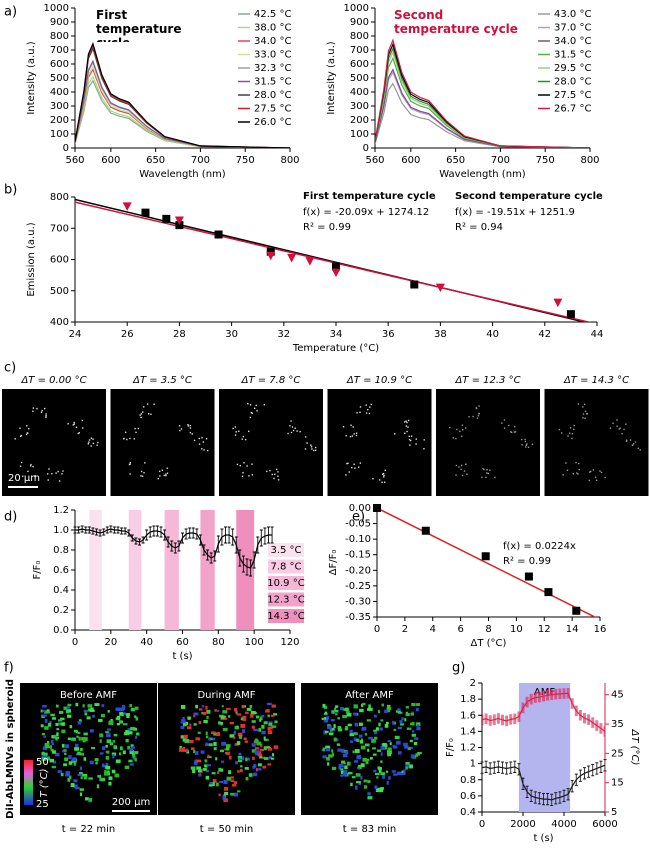 The width and height of the screenshot is (650, 850). What do you see at coordinates (59, 78) in the screenshot?
I see `y-tick-label: 500` at bounding box center [59, 78].